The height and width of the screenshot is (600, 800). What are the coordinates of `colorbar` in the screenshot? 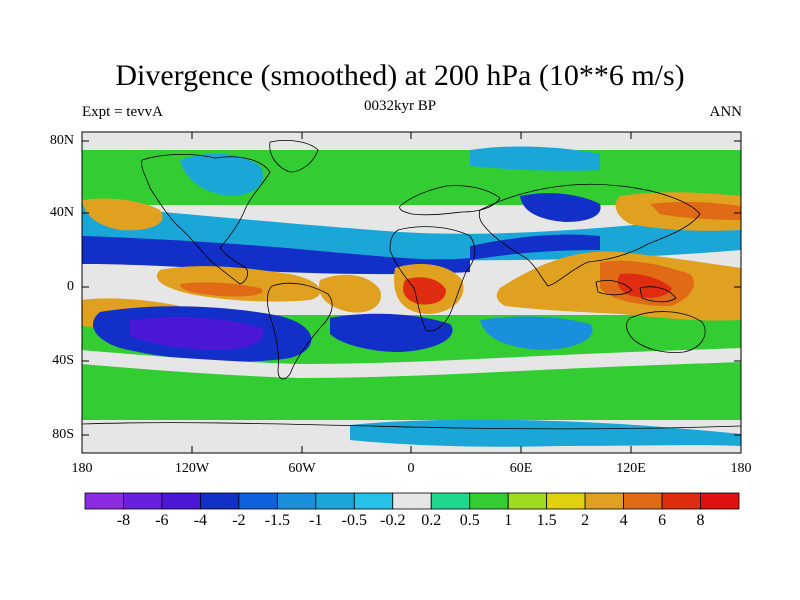 It's located at (412, 501).